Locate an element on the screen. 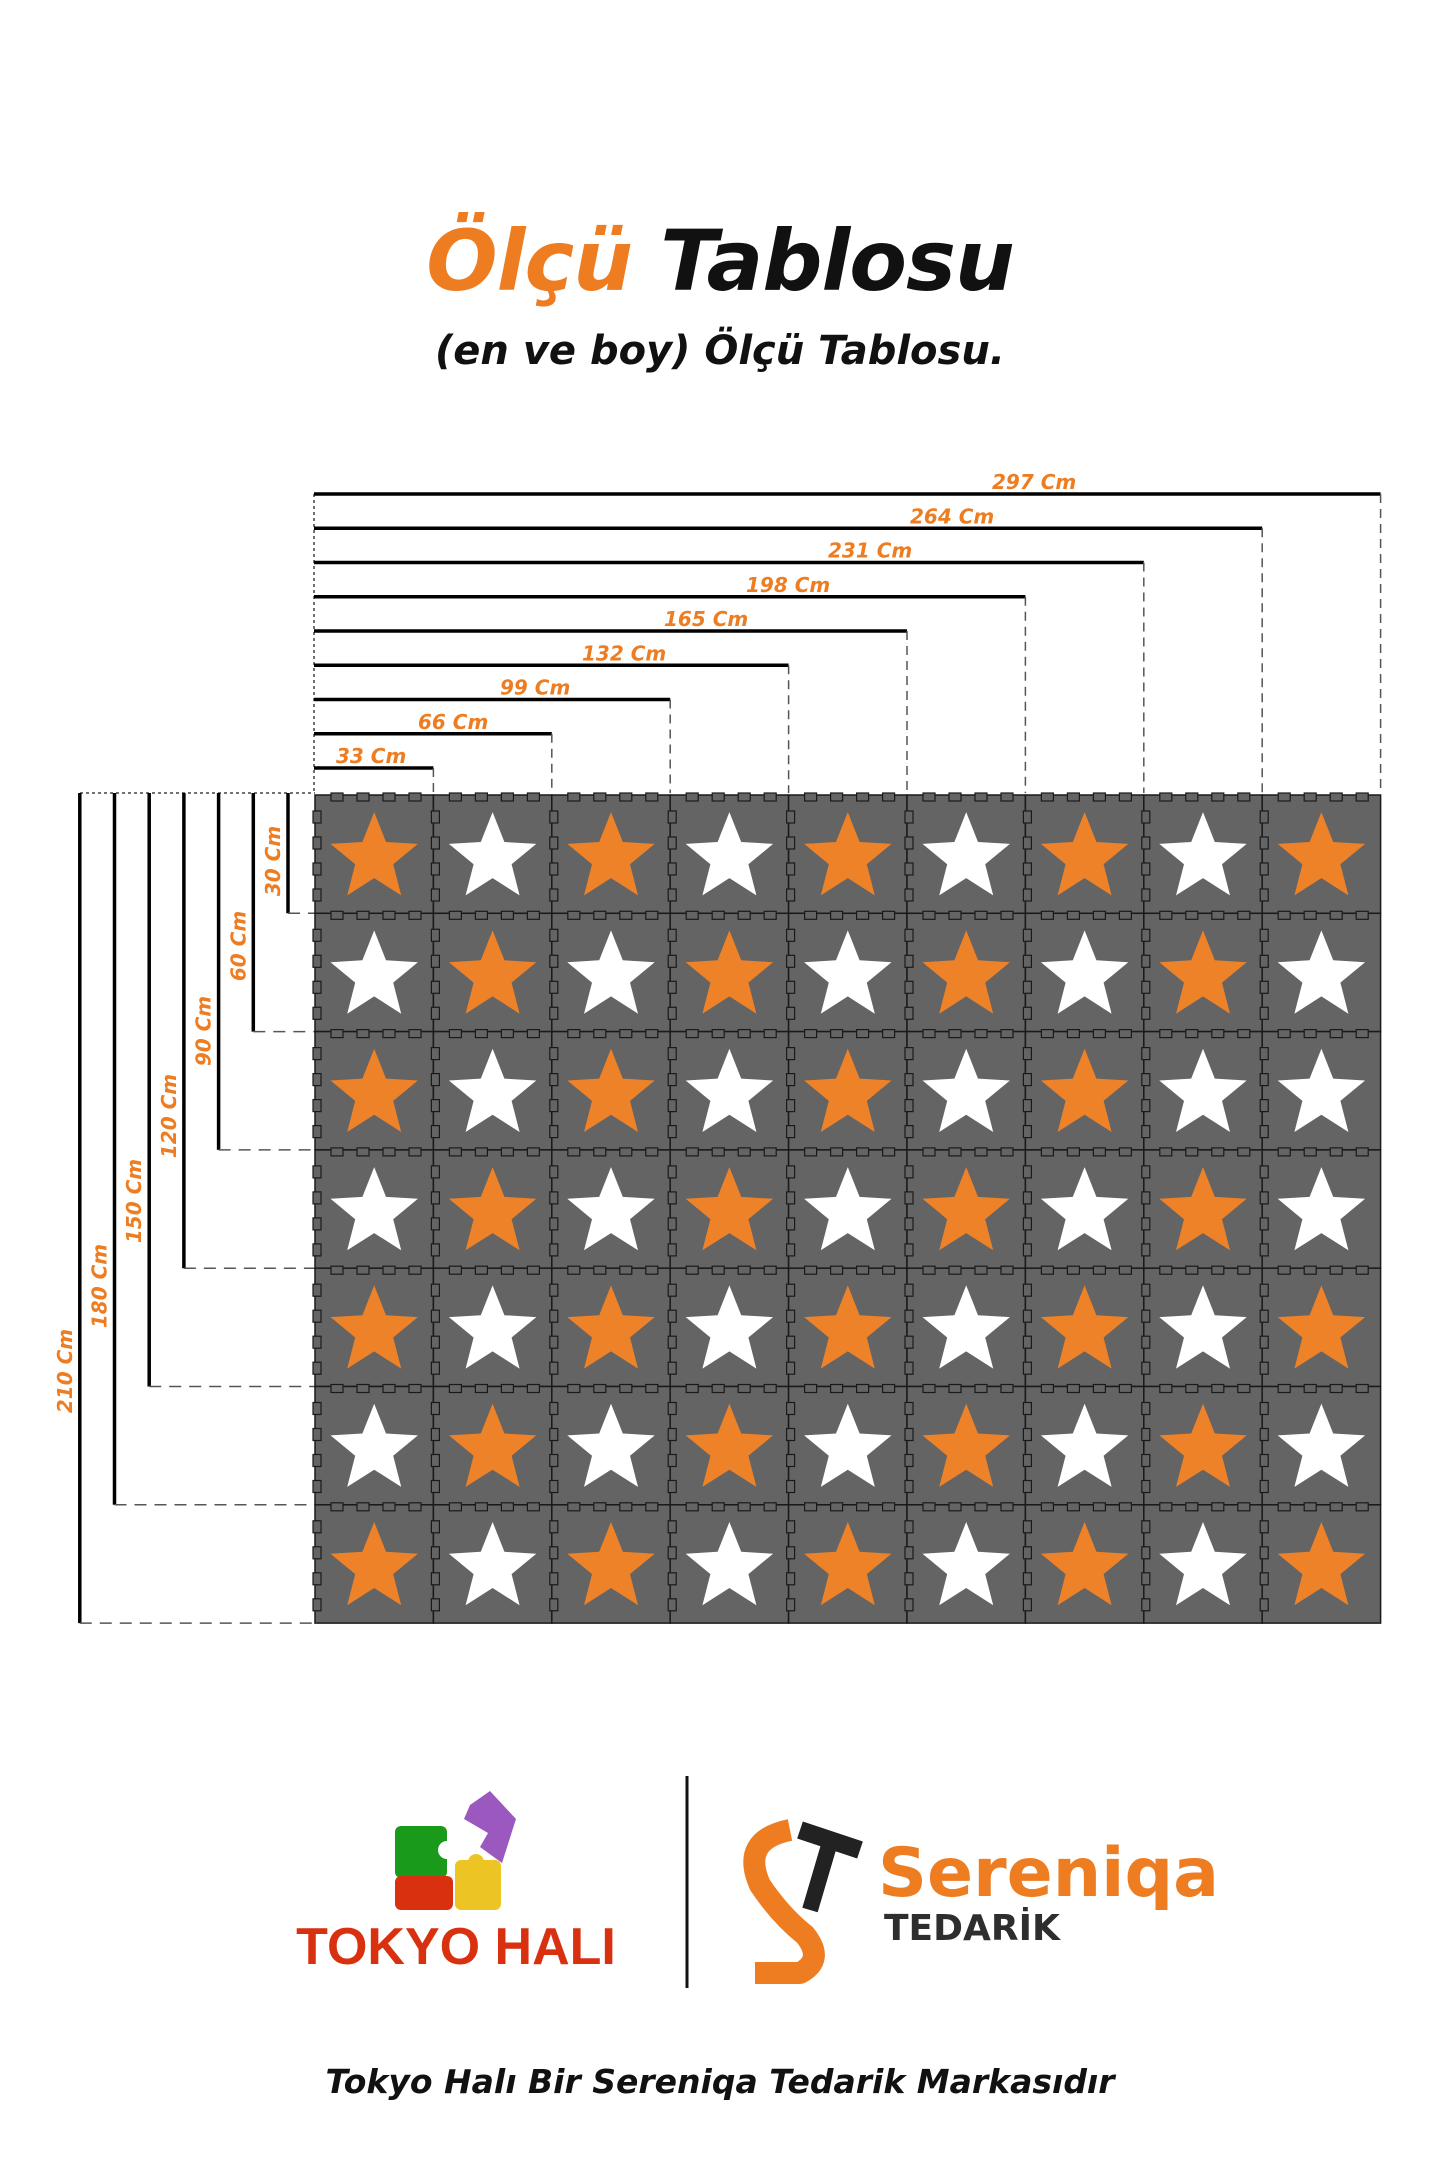 The width and height of the screenshot is (1440, 2160). width-label: 264 Cm is located at coordinates (952, 516).